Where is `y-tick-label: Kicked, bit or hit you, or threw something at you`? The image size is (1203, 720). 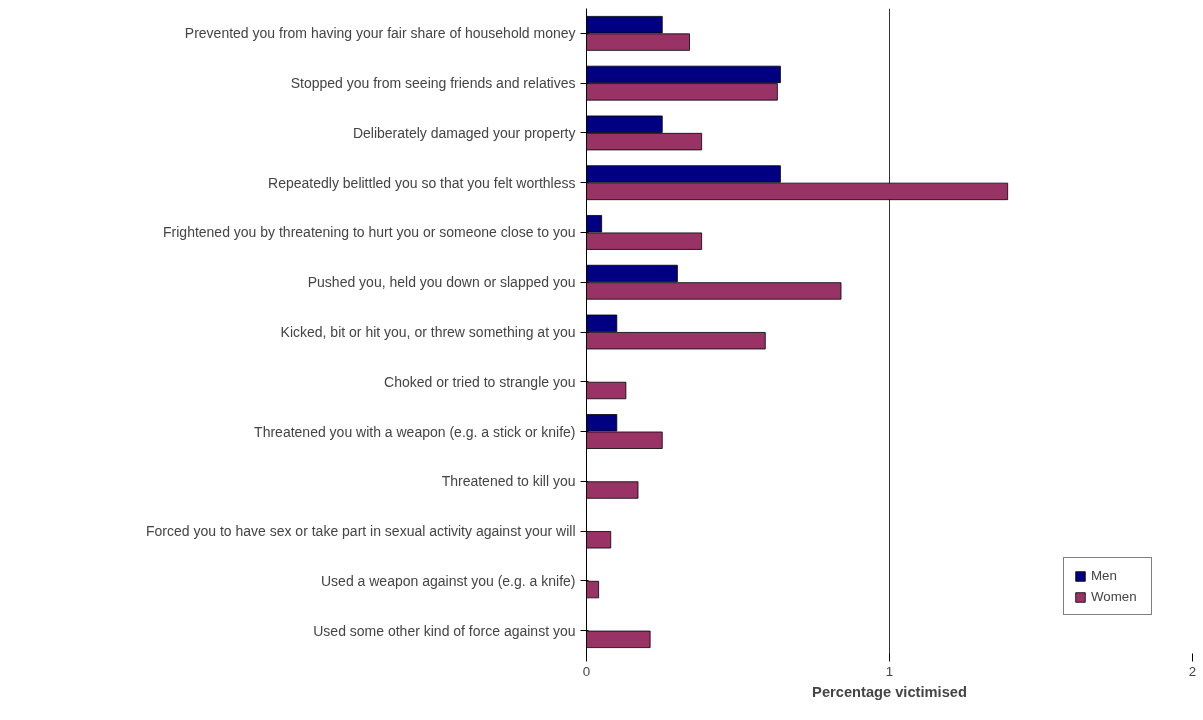
y-tick-label: Kicked, bit or hit you, or threw something at you is located at coordinates (428, 332).